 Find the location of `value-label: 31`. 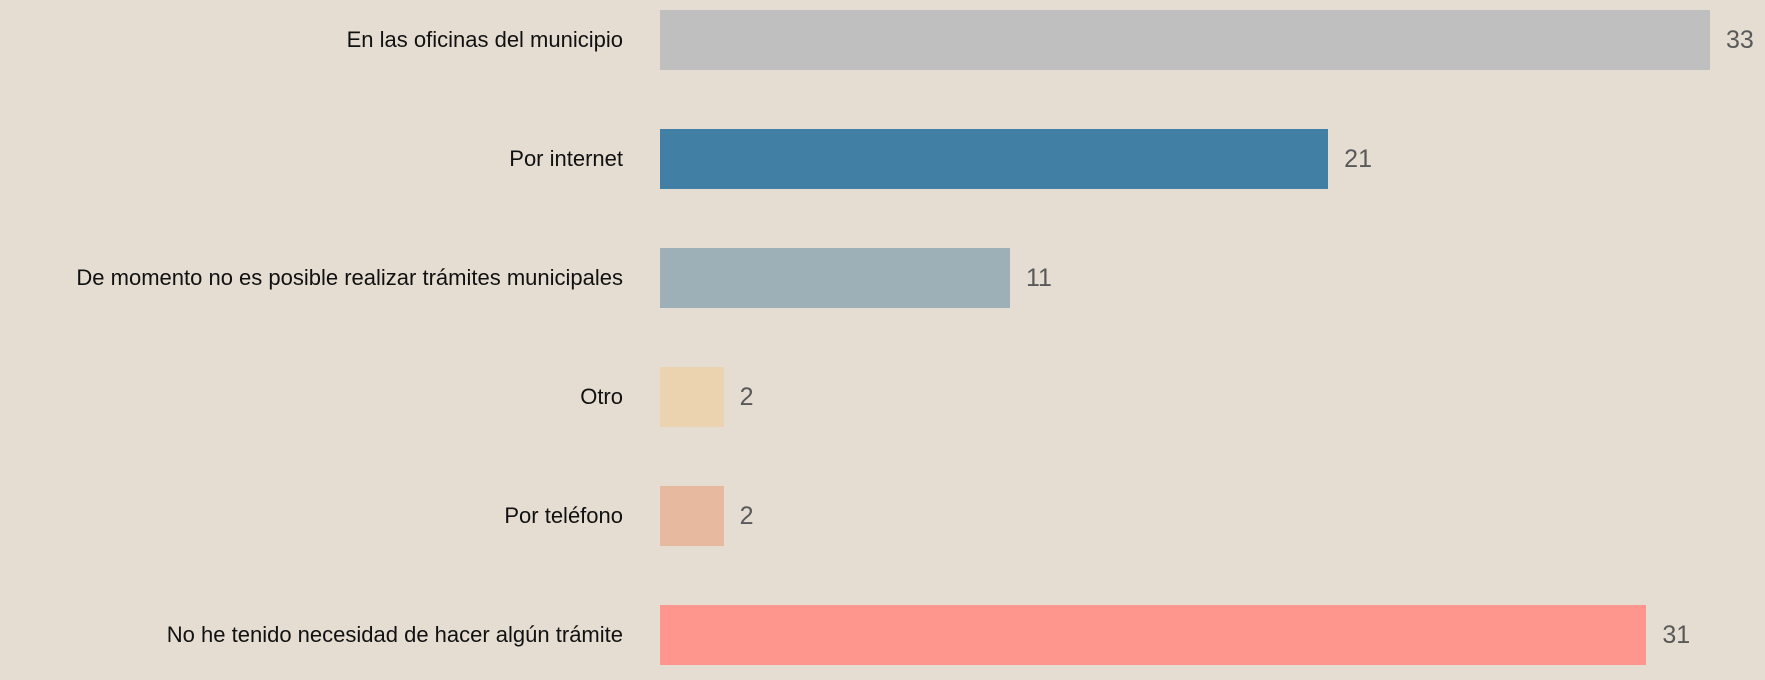

value-label: 31 is located at coordinates (1676, 635).